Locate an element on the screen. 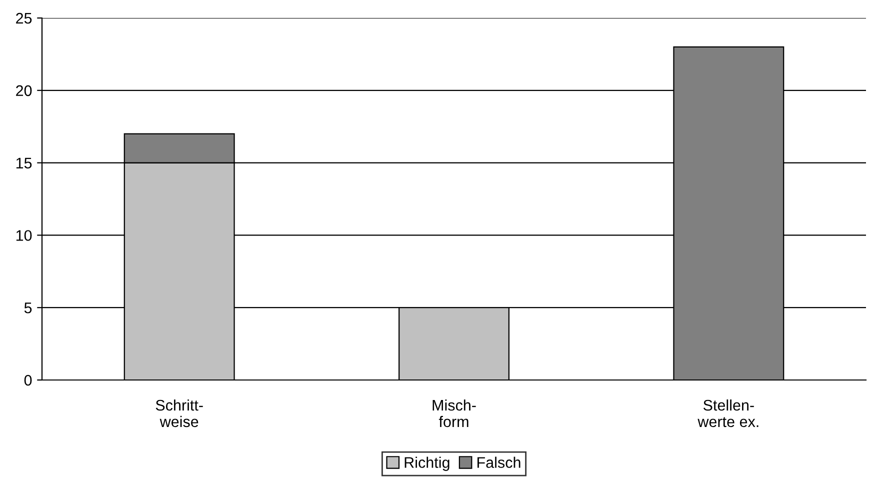 Image resolution: width=876 pixels, height=481 pixels. x-tick-label: Schritt- weise is located at coordinates (179, 413).